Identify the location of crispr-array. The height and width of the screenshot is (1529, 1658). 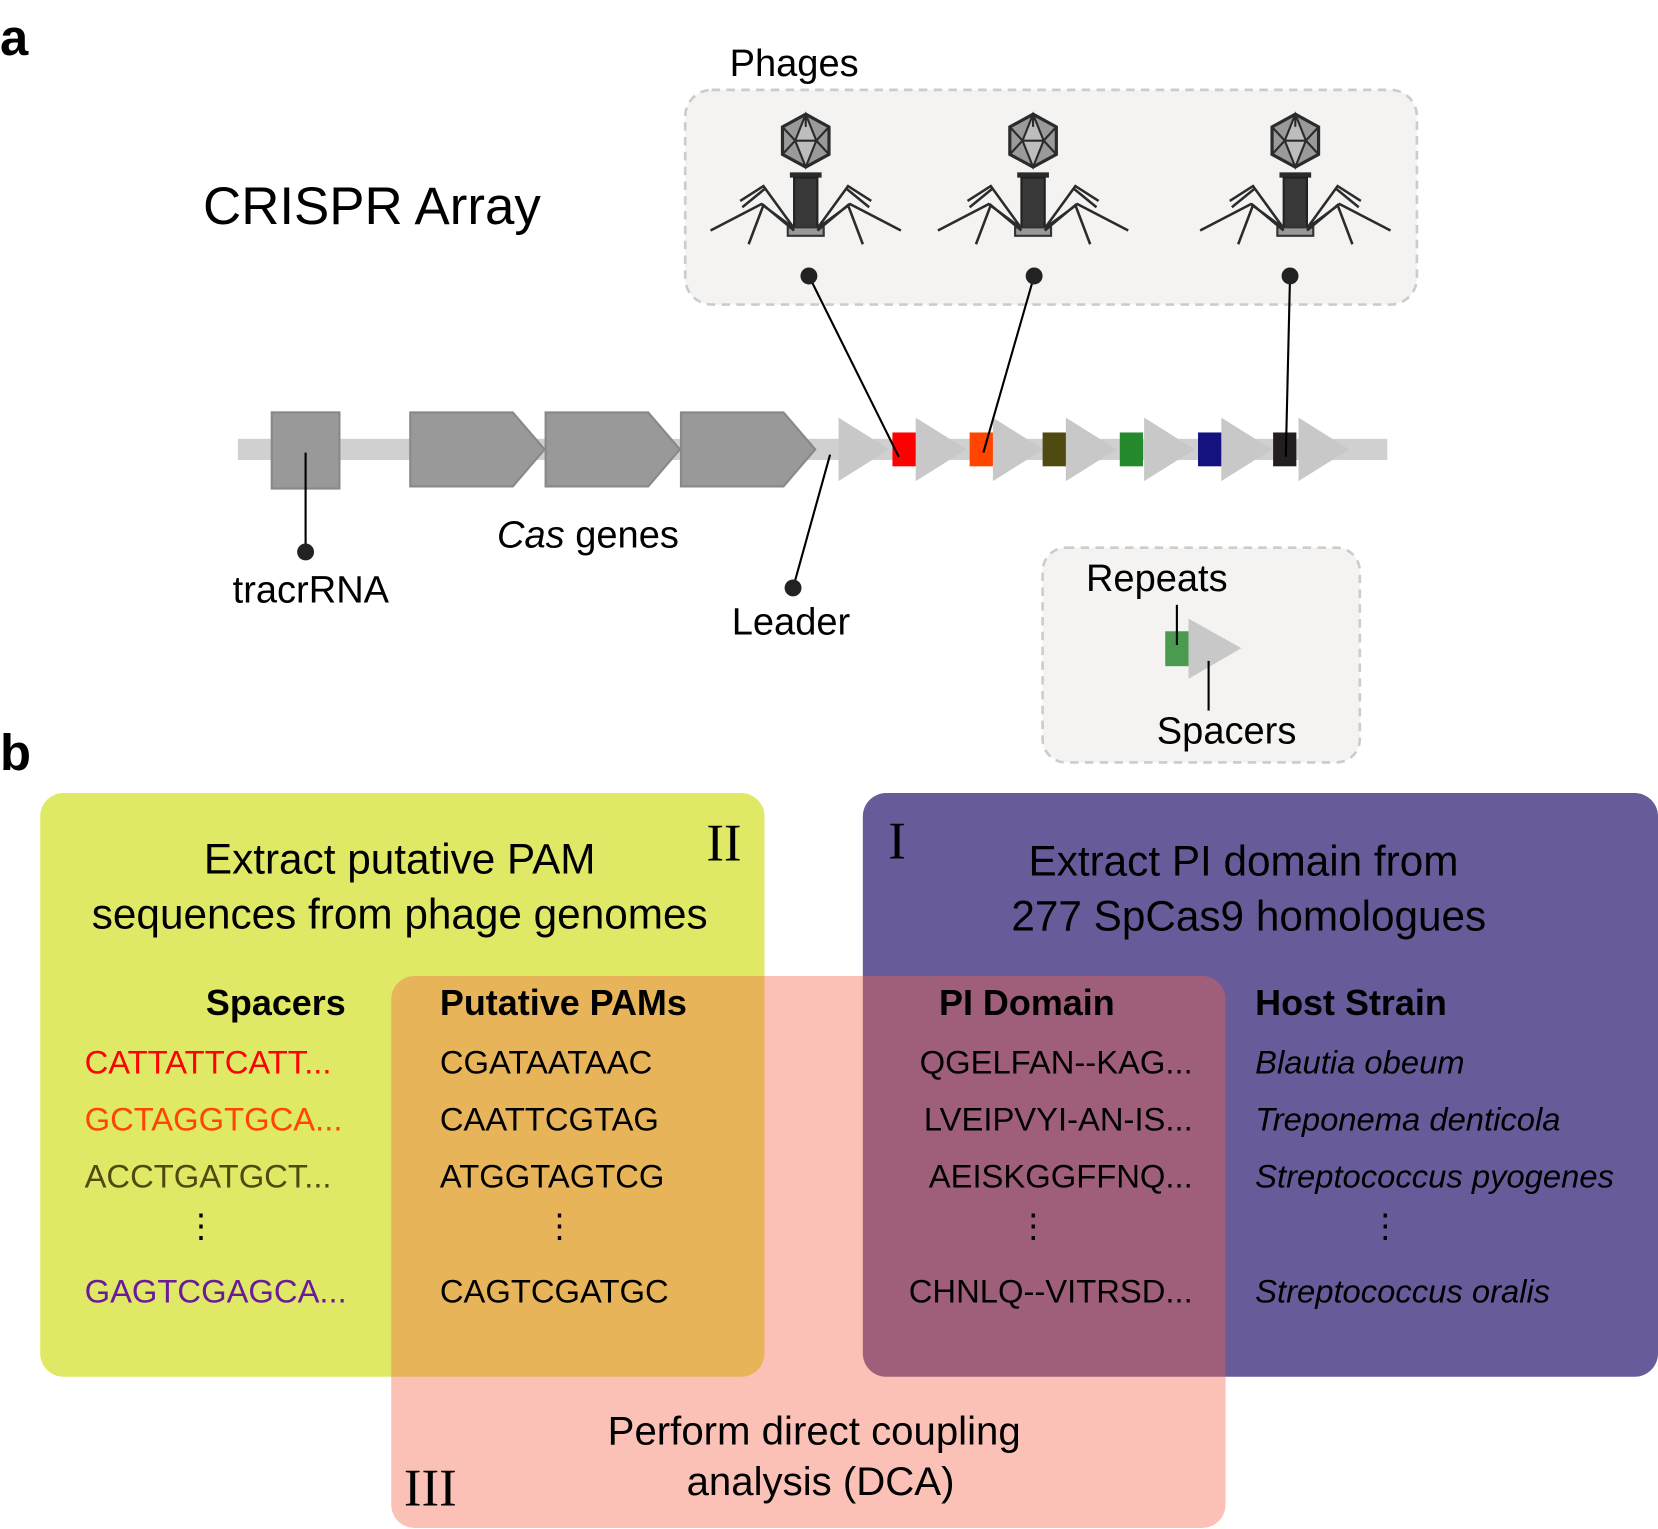
(1094, 449).